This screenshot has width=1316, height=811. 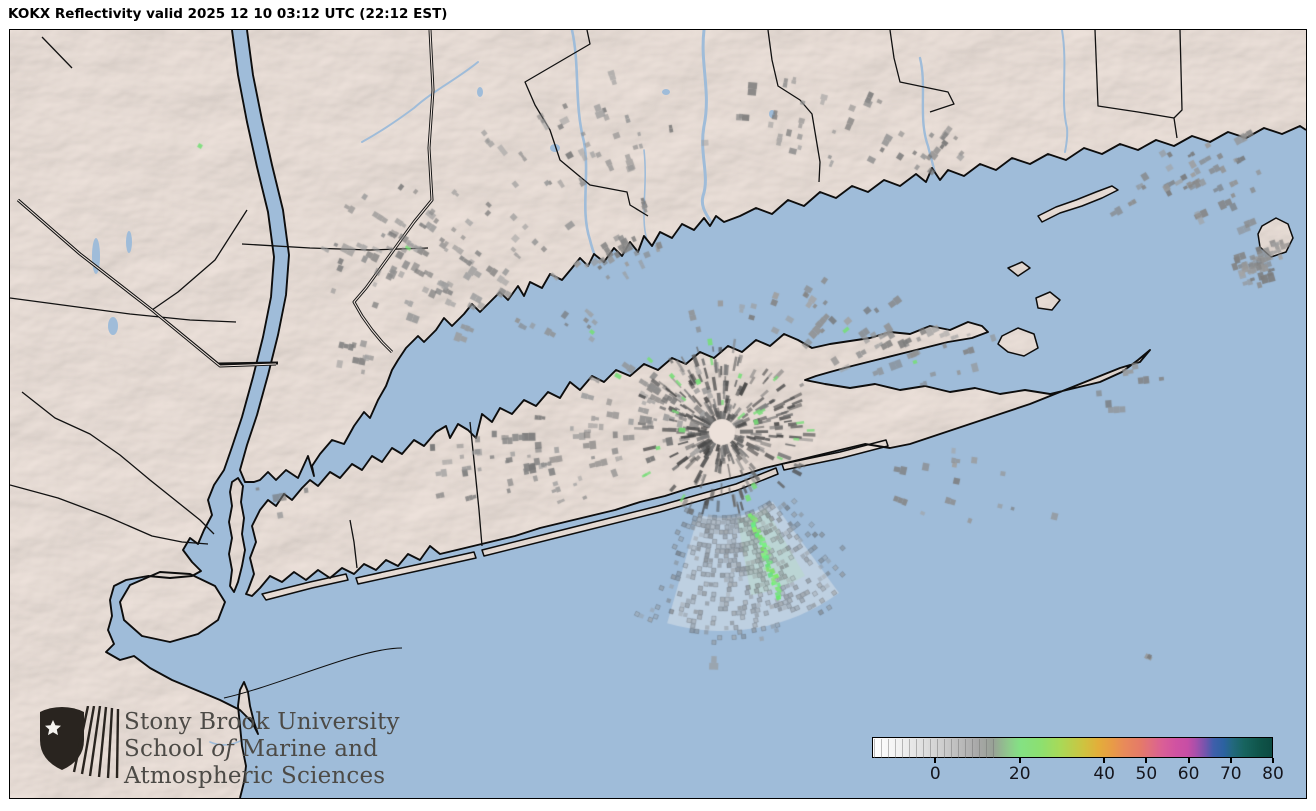 I want to click on logo-line-2: School of Marine and, so click(x=251, y=749).